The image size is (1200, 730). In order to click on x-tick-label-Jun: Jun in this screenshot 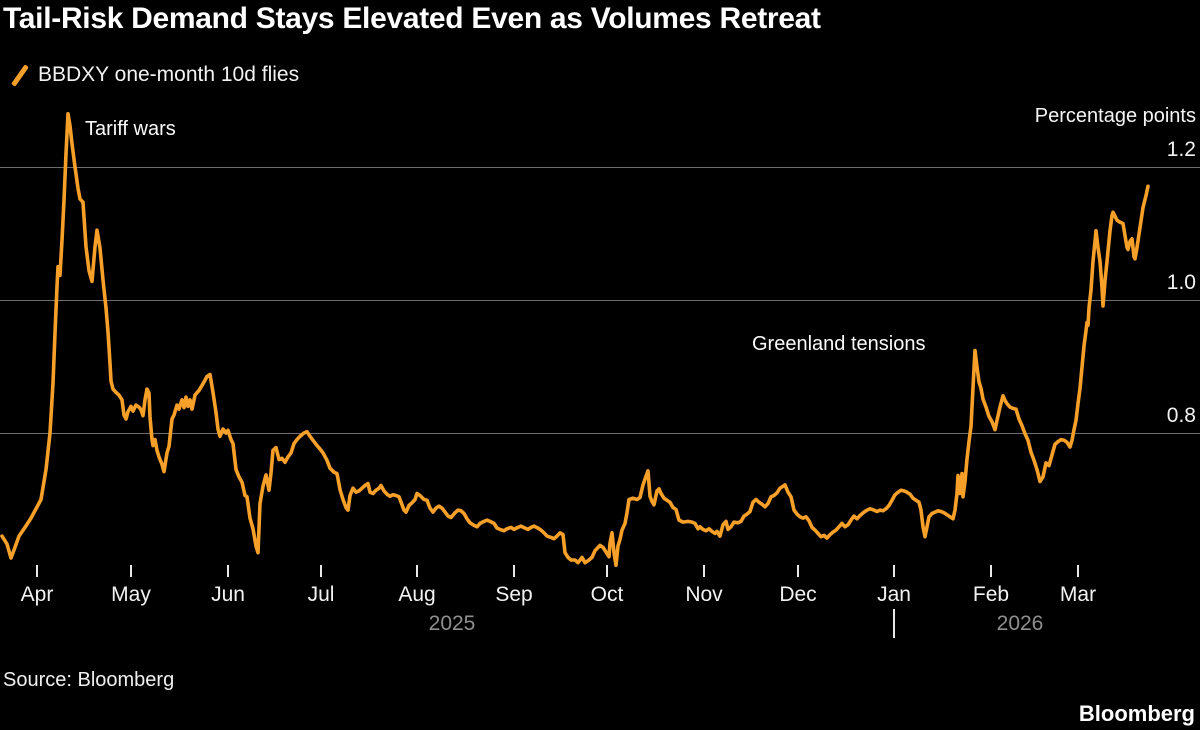, I will do `click(228, 594)`.